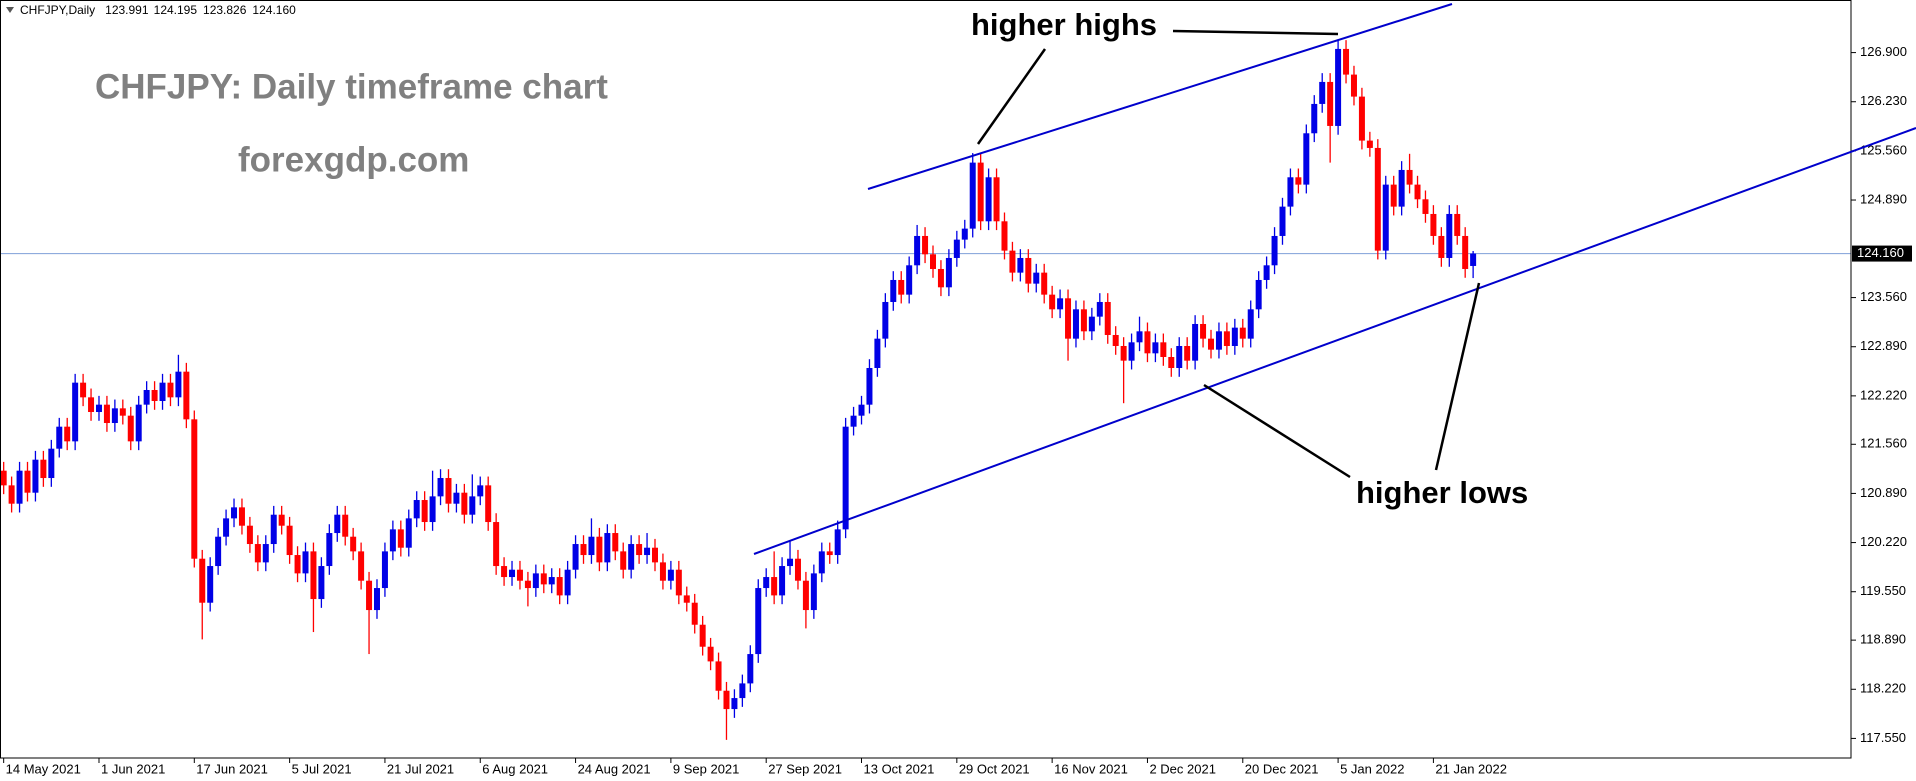 This screenshot has width=1916, height=781. What do you see at coordinates (1883, 541) in the screenshot?
I see `y-tick-label: 120.220` at bounding box center [1883, 541].